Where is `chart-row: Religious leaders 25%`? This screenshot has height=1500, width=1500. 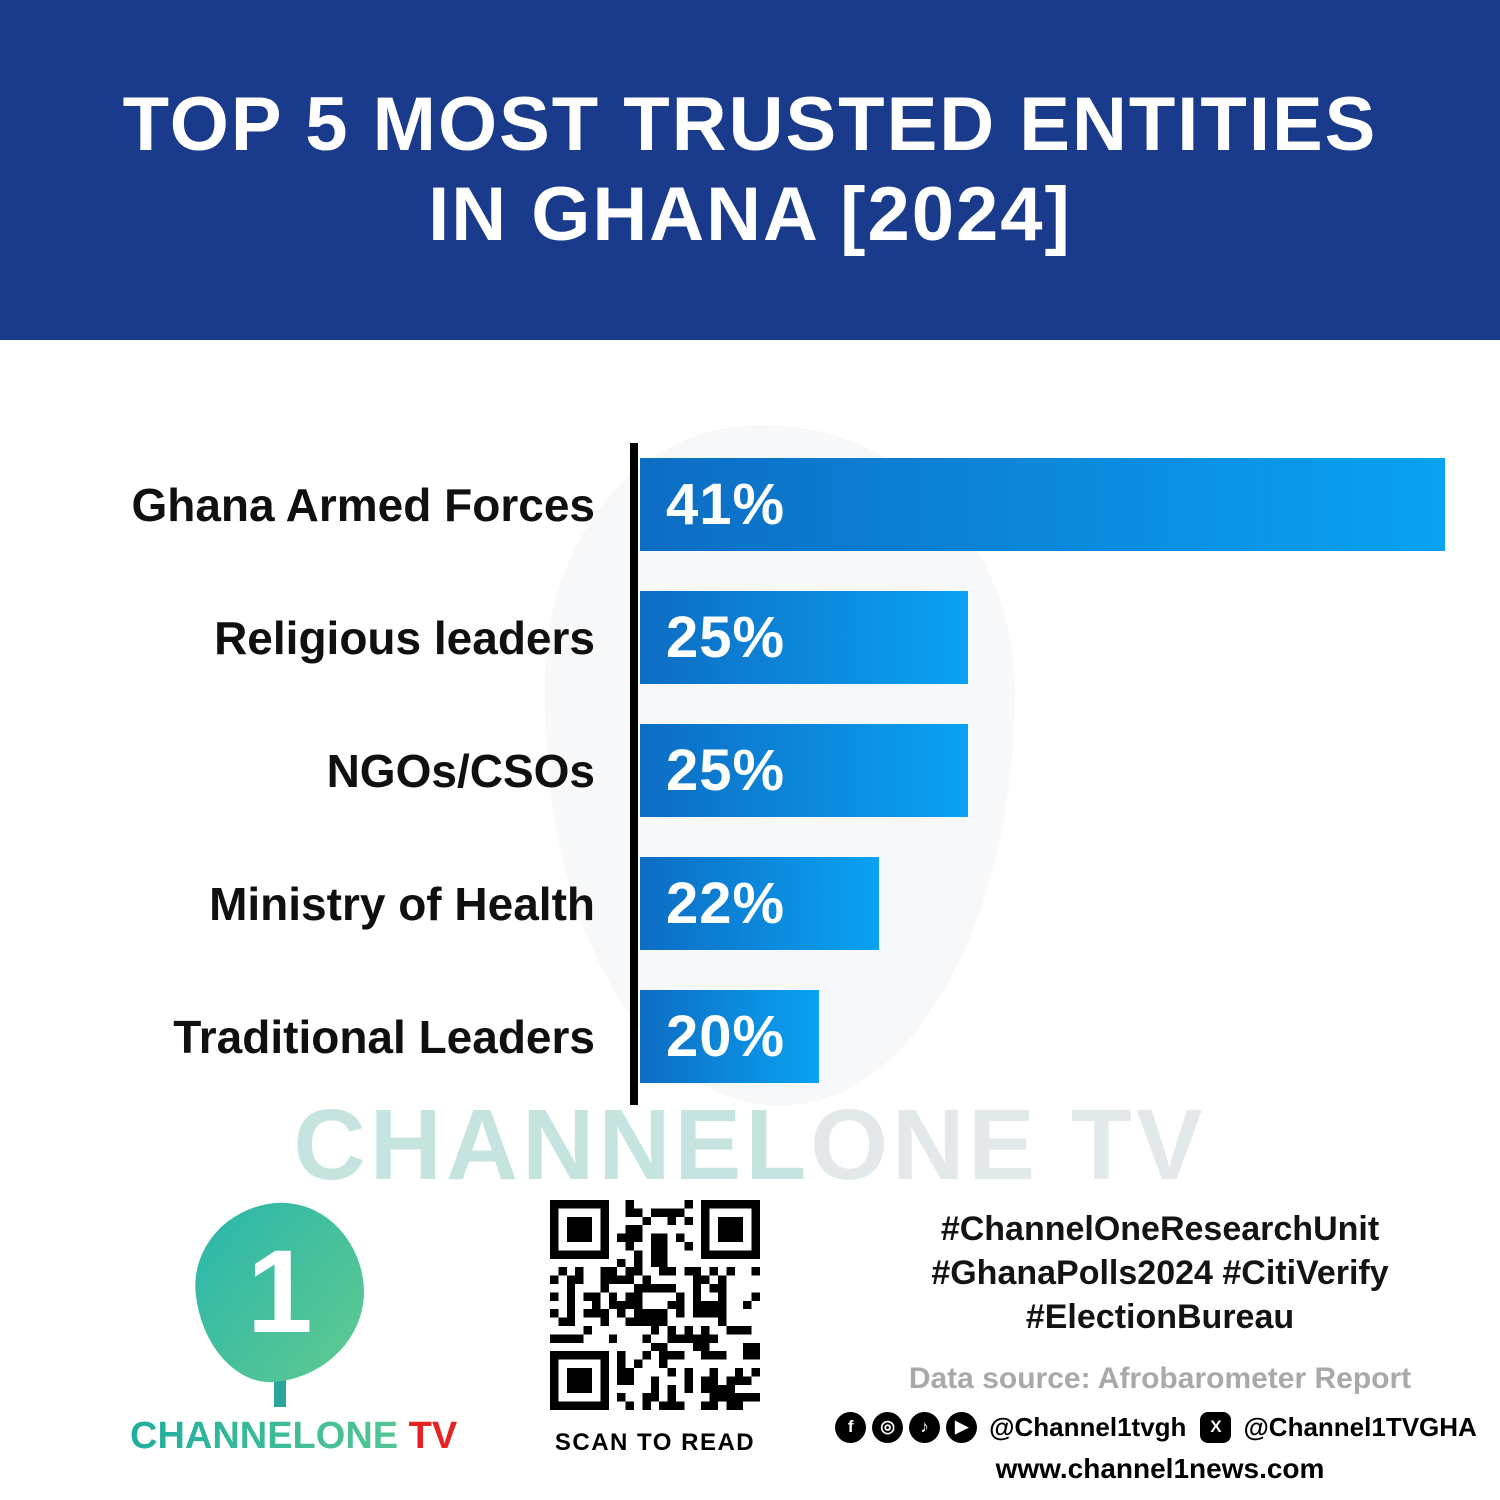
chart-row: Religious leaders 25% is located at coordinates (750, 637).